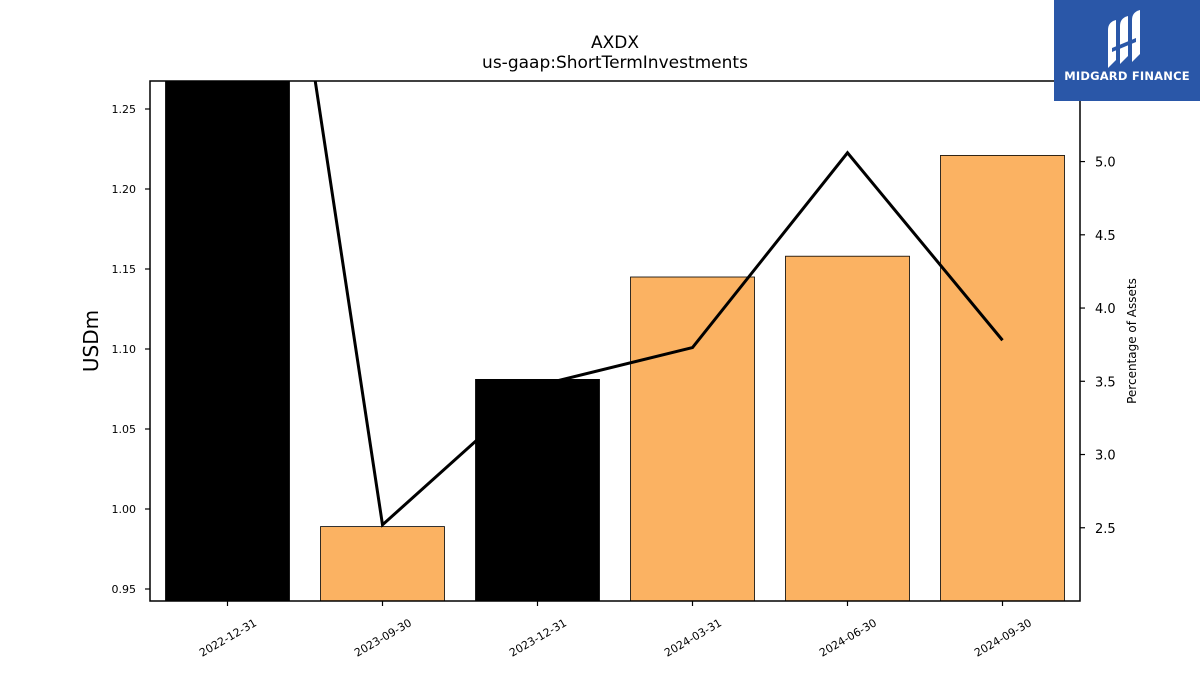  I want to click on x-tick-label: 2024-09-30, so click(1003, 637).